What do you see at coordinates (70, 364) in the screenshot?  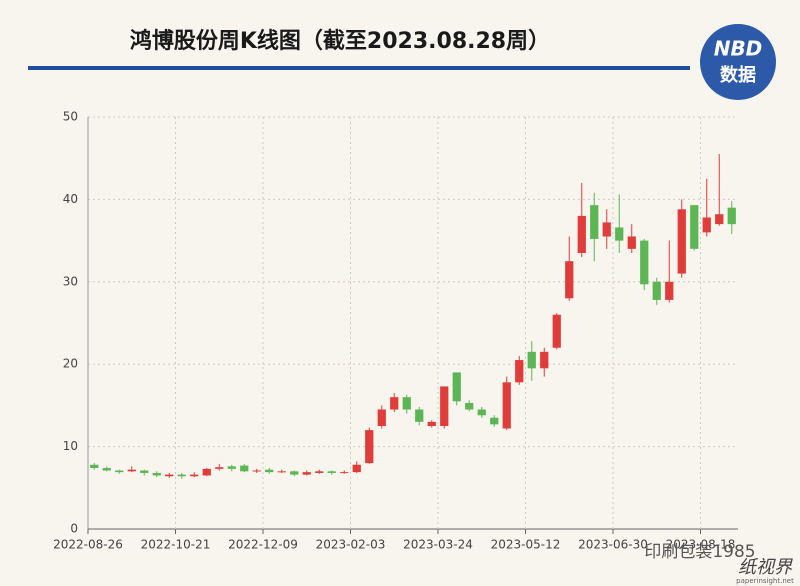 I see `y-tick-label: 20` at bounding box center [70, 364].